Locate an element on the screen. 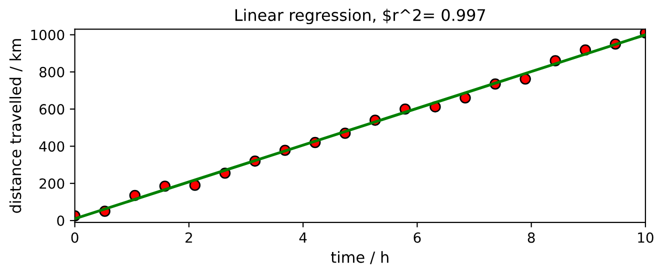  x-tick-label: 8 is located at coordinates (531, 237).